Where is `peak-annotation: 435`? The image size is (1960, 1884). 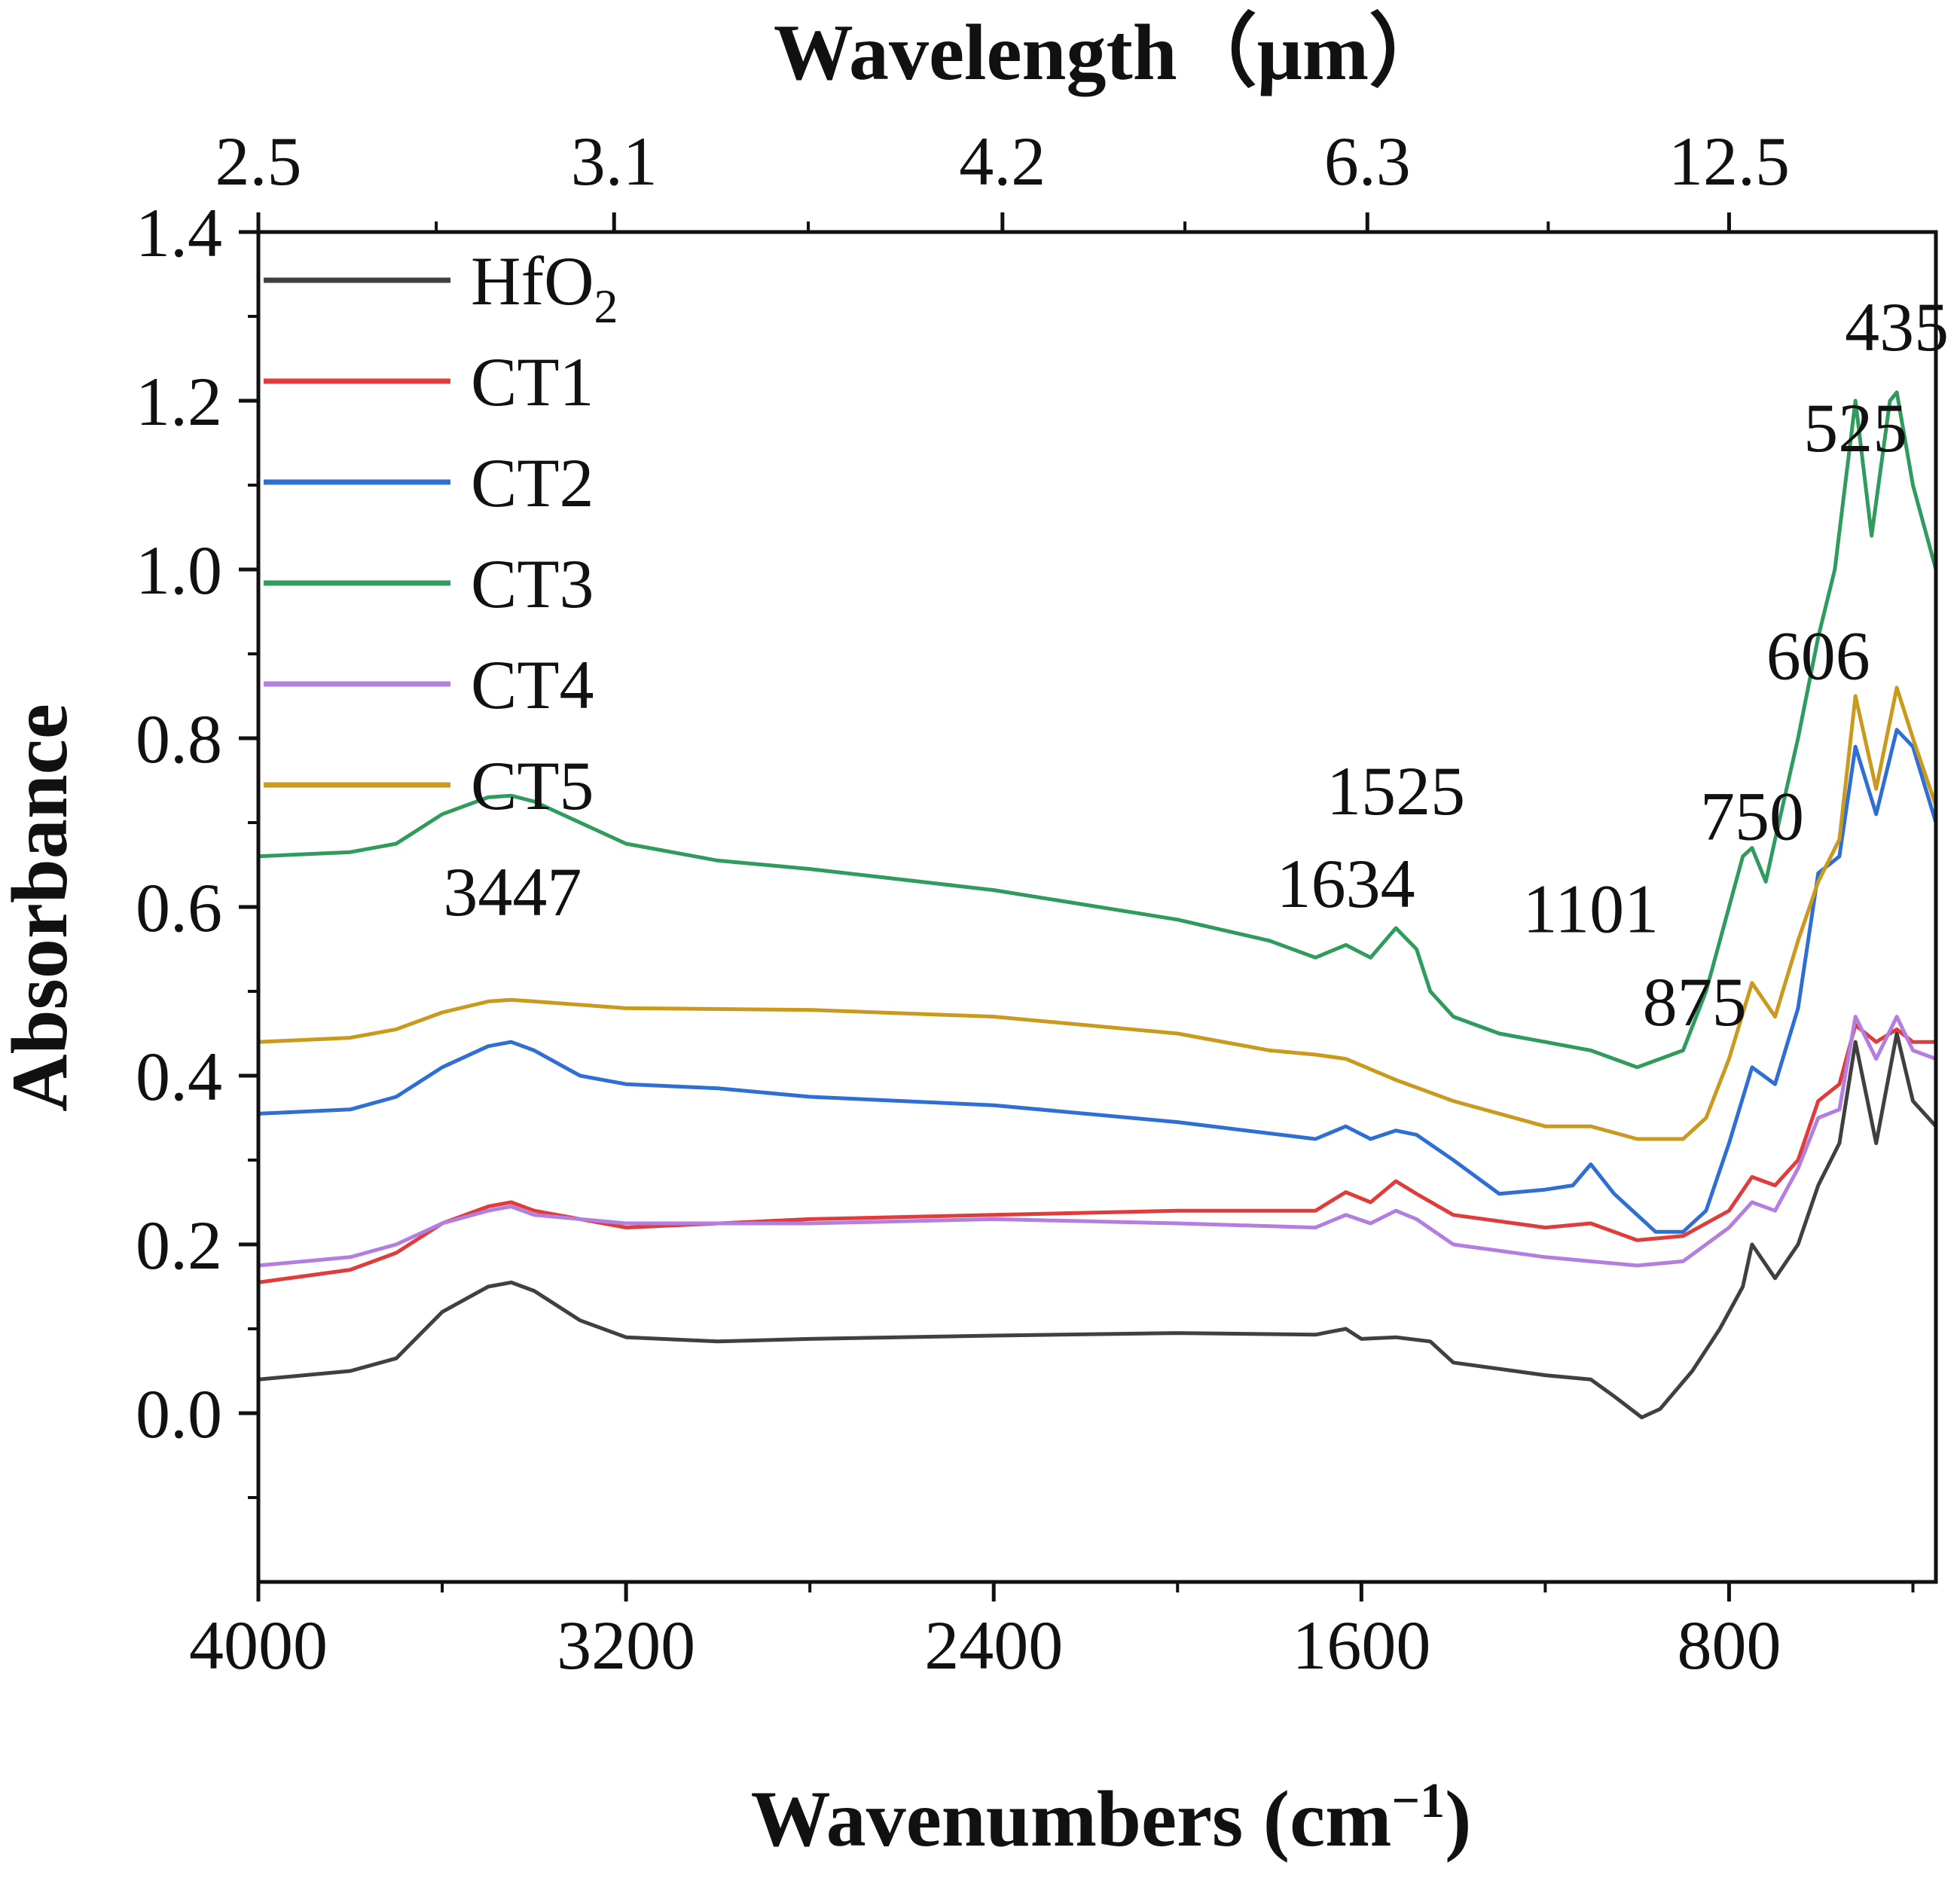
peak-annotation: 435 is located at coordinates (1897, 327).